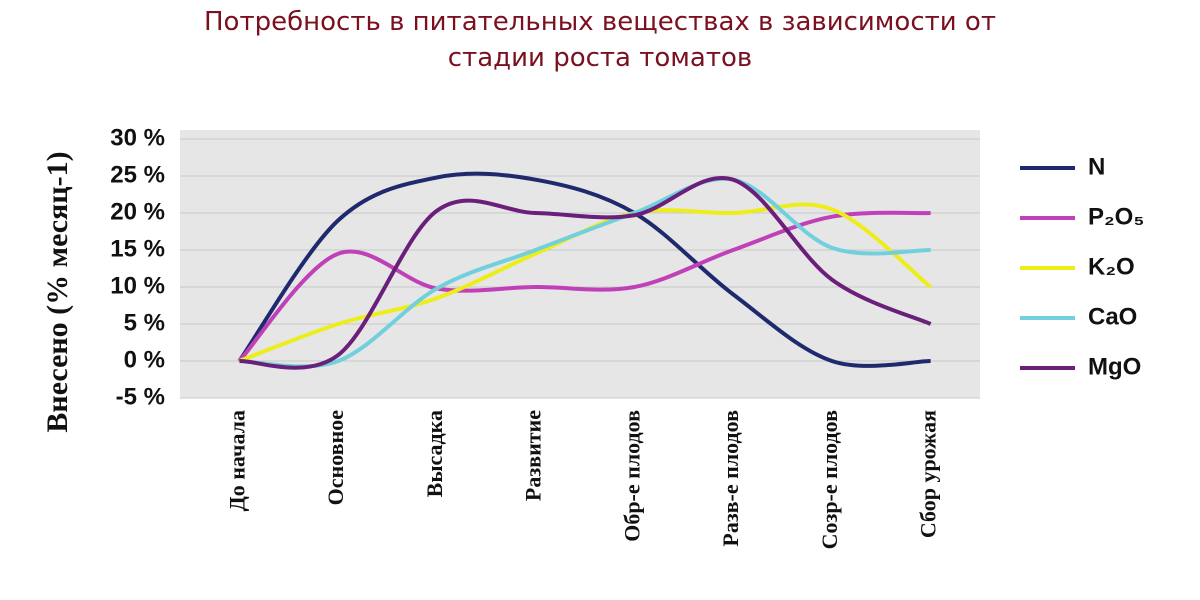  What do you see at coordinates (1096, 166) in the screenshot?
I see `legend-label: N` at bounding box center [1096, 166].